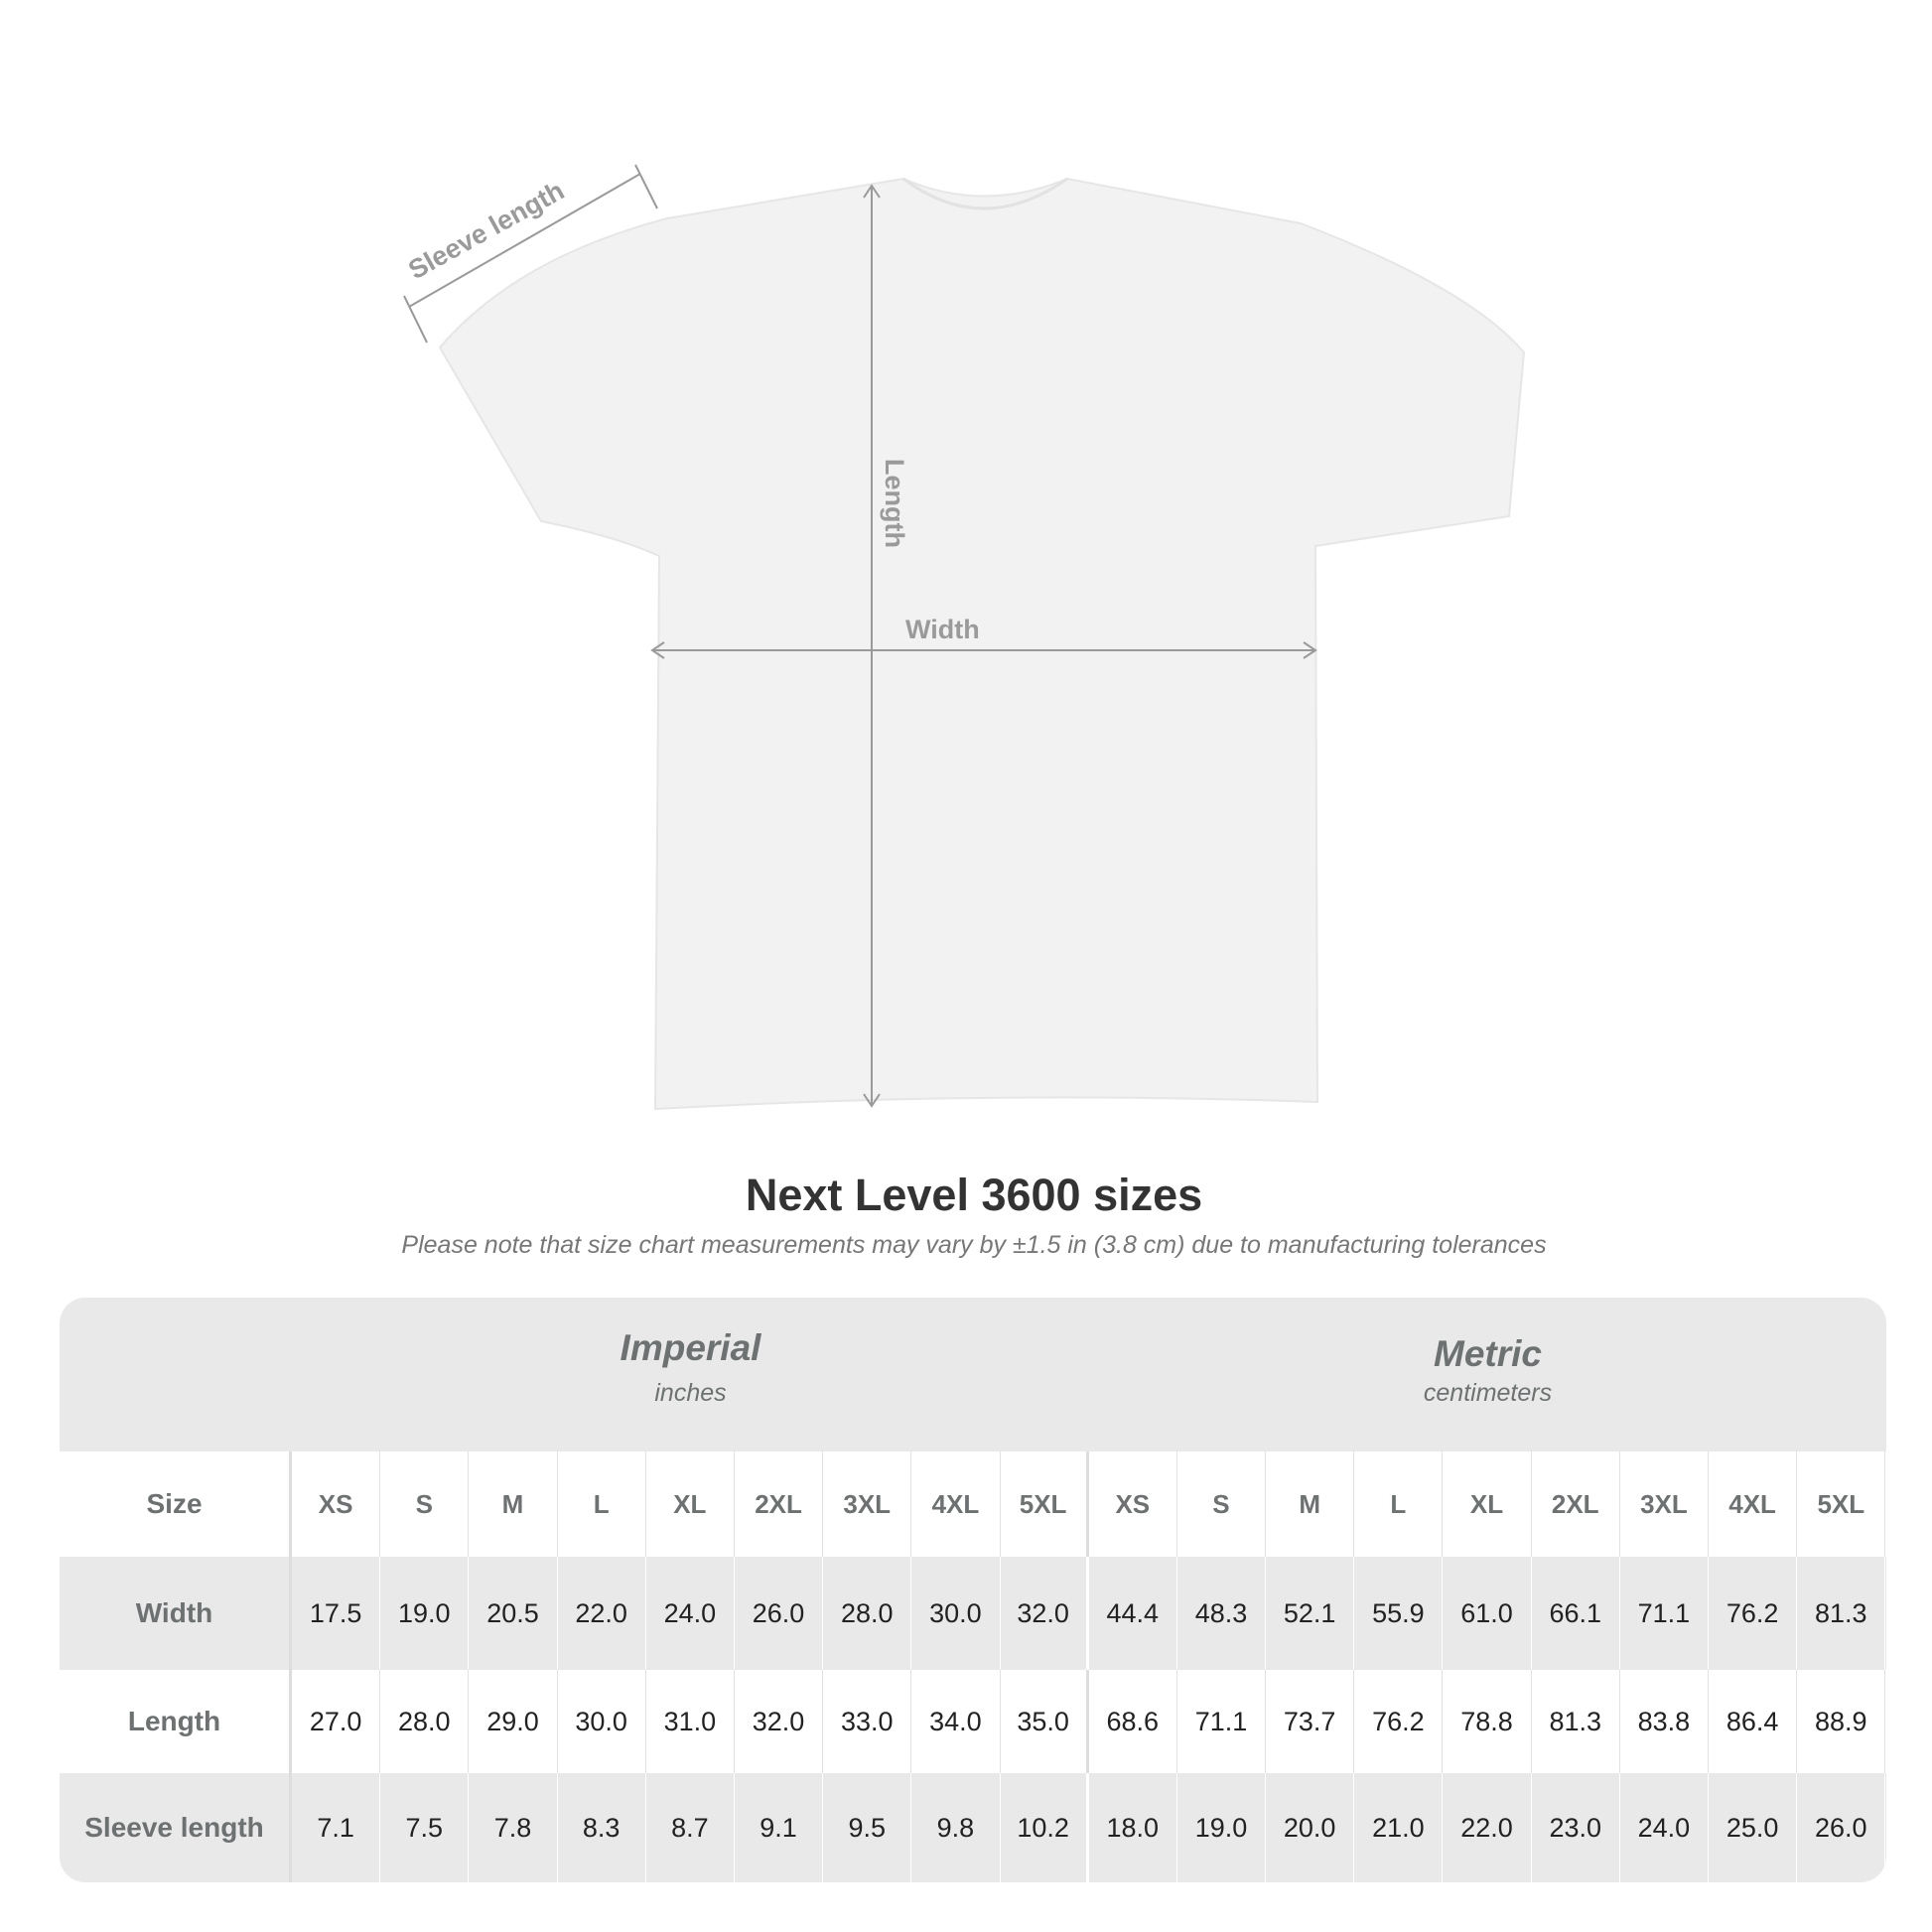  I want to click on collar, so click(985, 194).